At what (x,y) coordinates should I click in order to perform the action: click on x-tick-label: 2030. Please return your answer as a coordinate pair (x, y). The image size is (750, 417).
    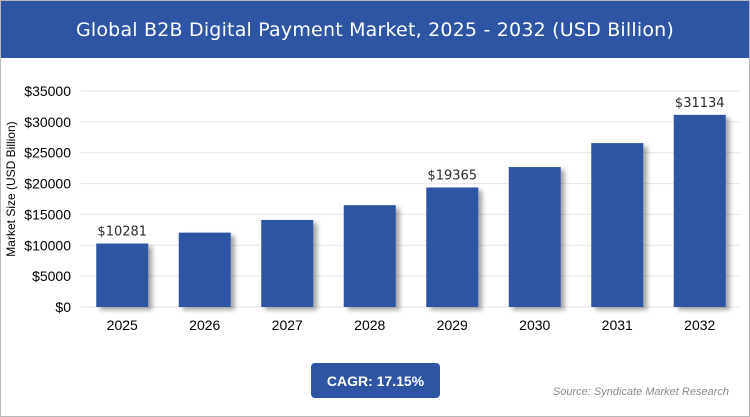
    Looking at the image, I should click on (534, 325).